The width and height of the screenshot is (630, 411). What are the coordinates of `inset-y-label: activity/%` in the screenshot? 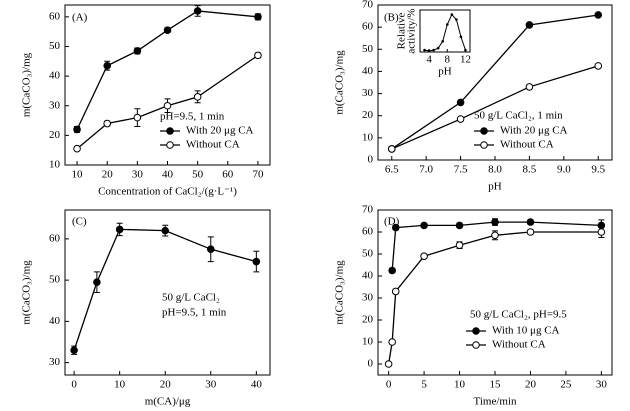 It's located at (412, 30).